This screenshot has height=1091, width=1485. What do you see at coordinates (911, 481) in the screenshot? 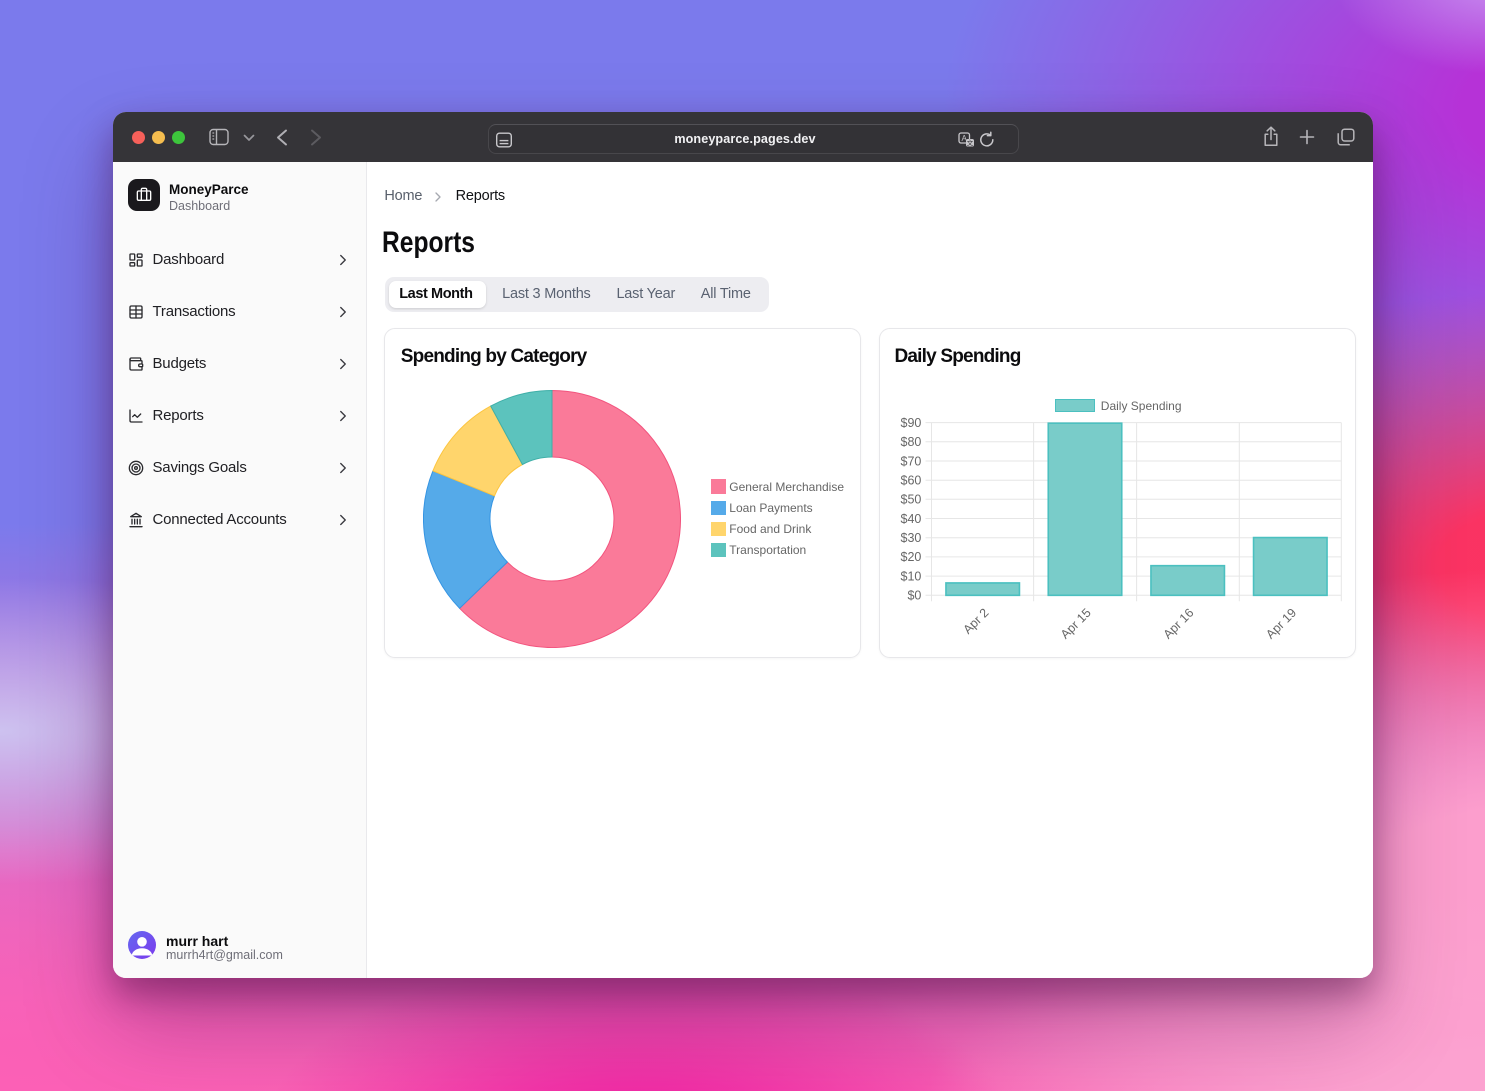
I see `svg-text: $60` at bounding box center [911, 481].